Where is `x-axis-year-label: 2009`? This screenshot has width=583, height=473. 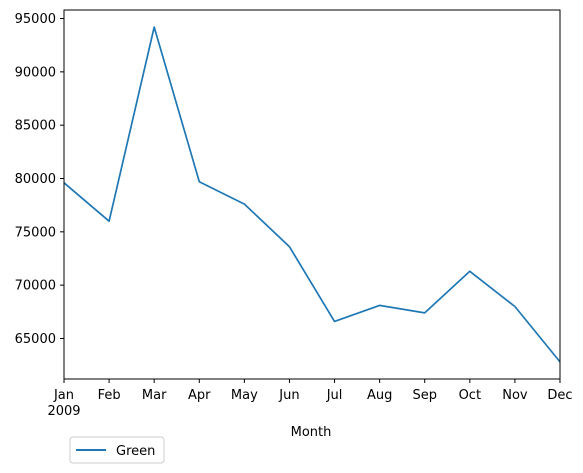
x-axis-year-label: 2009 is located at coordinates (63, 411).